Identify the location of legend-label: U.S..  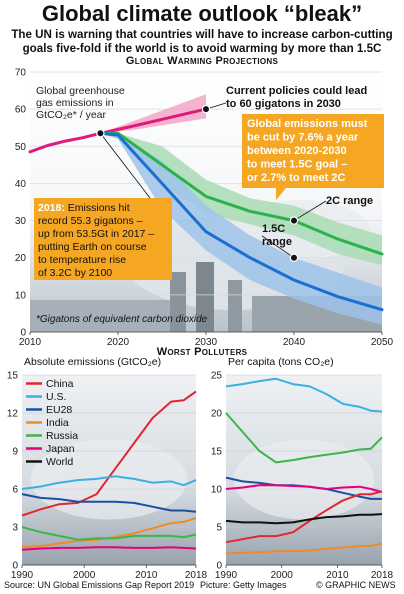
(56, 397).